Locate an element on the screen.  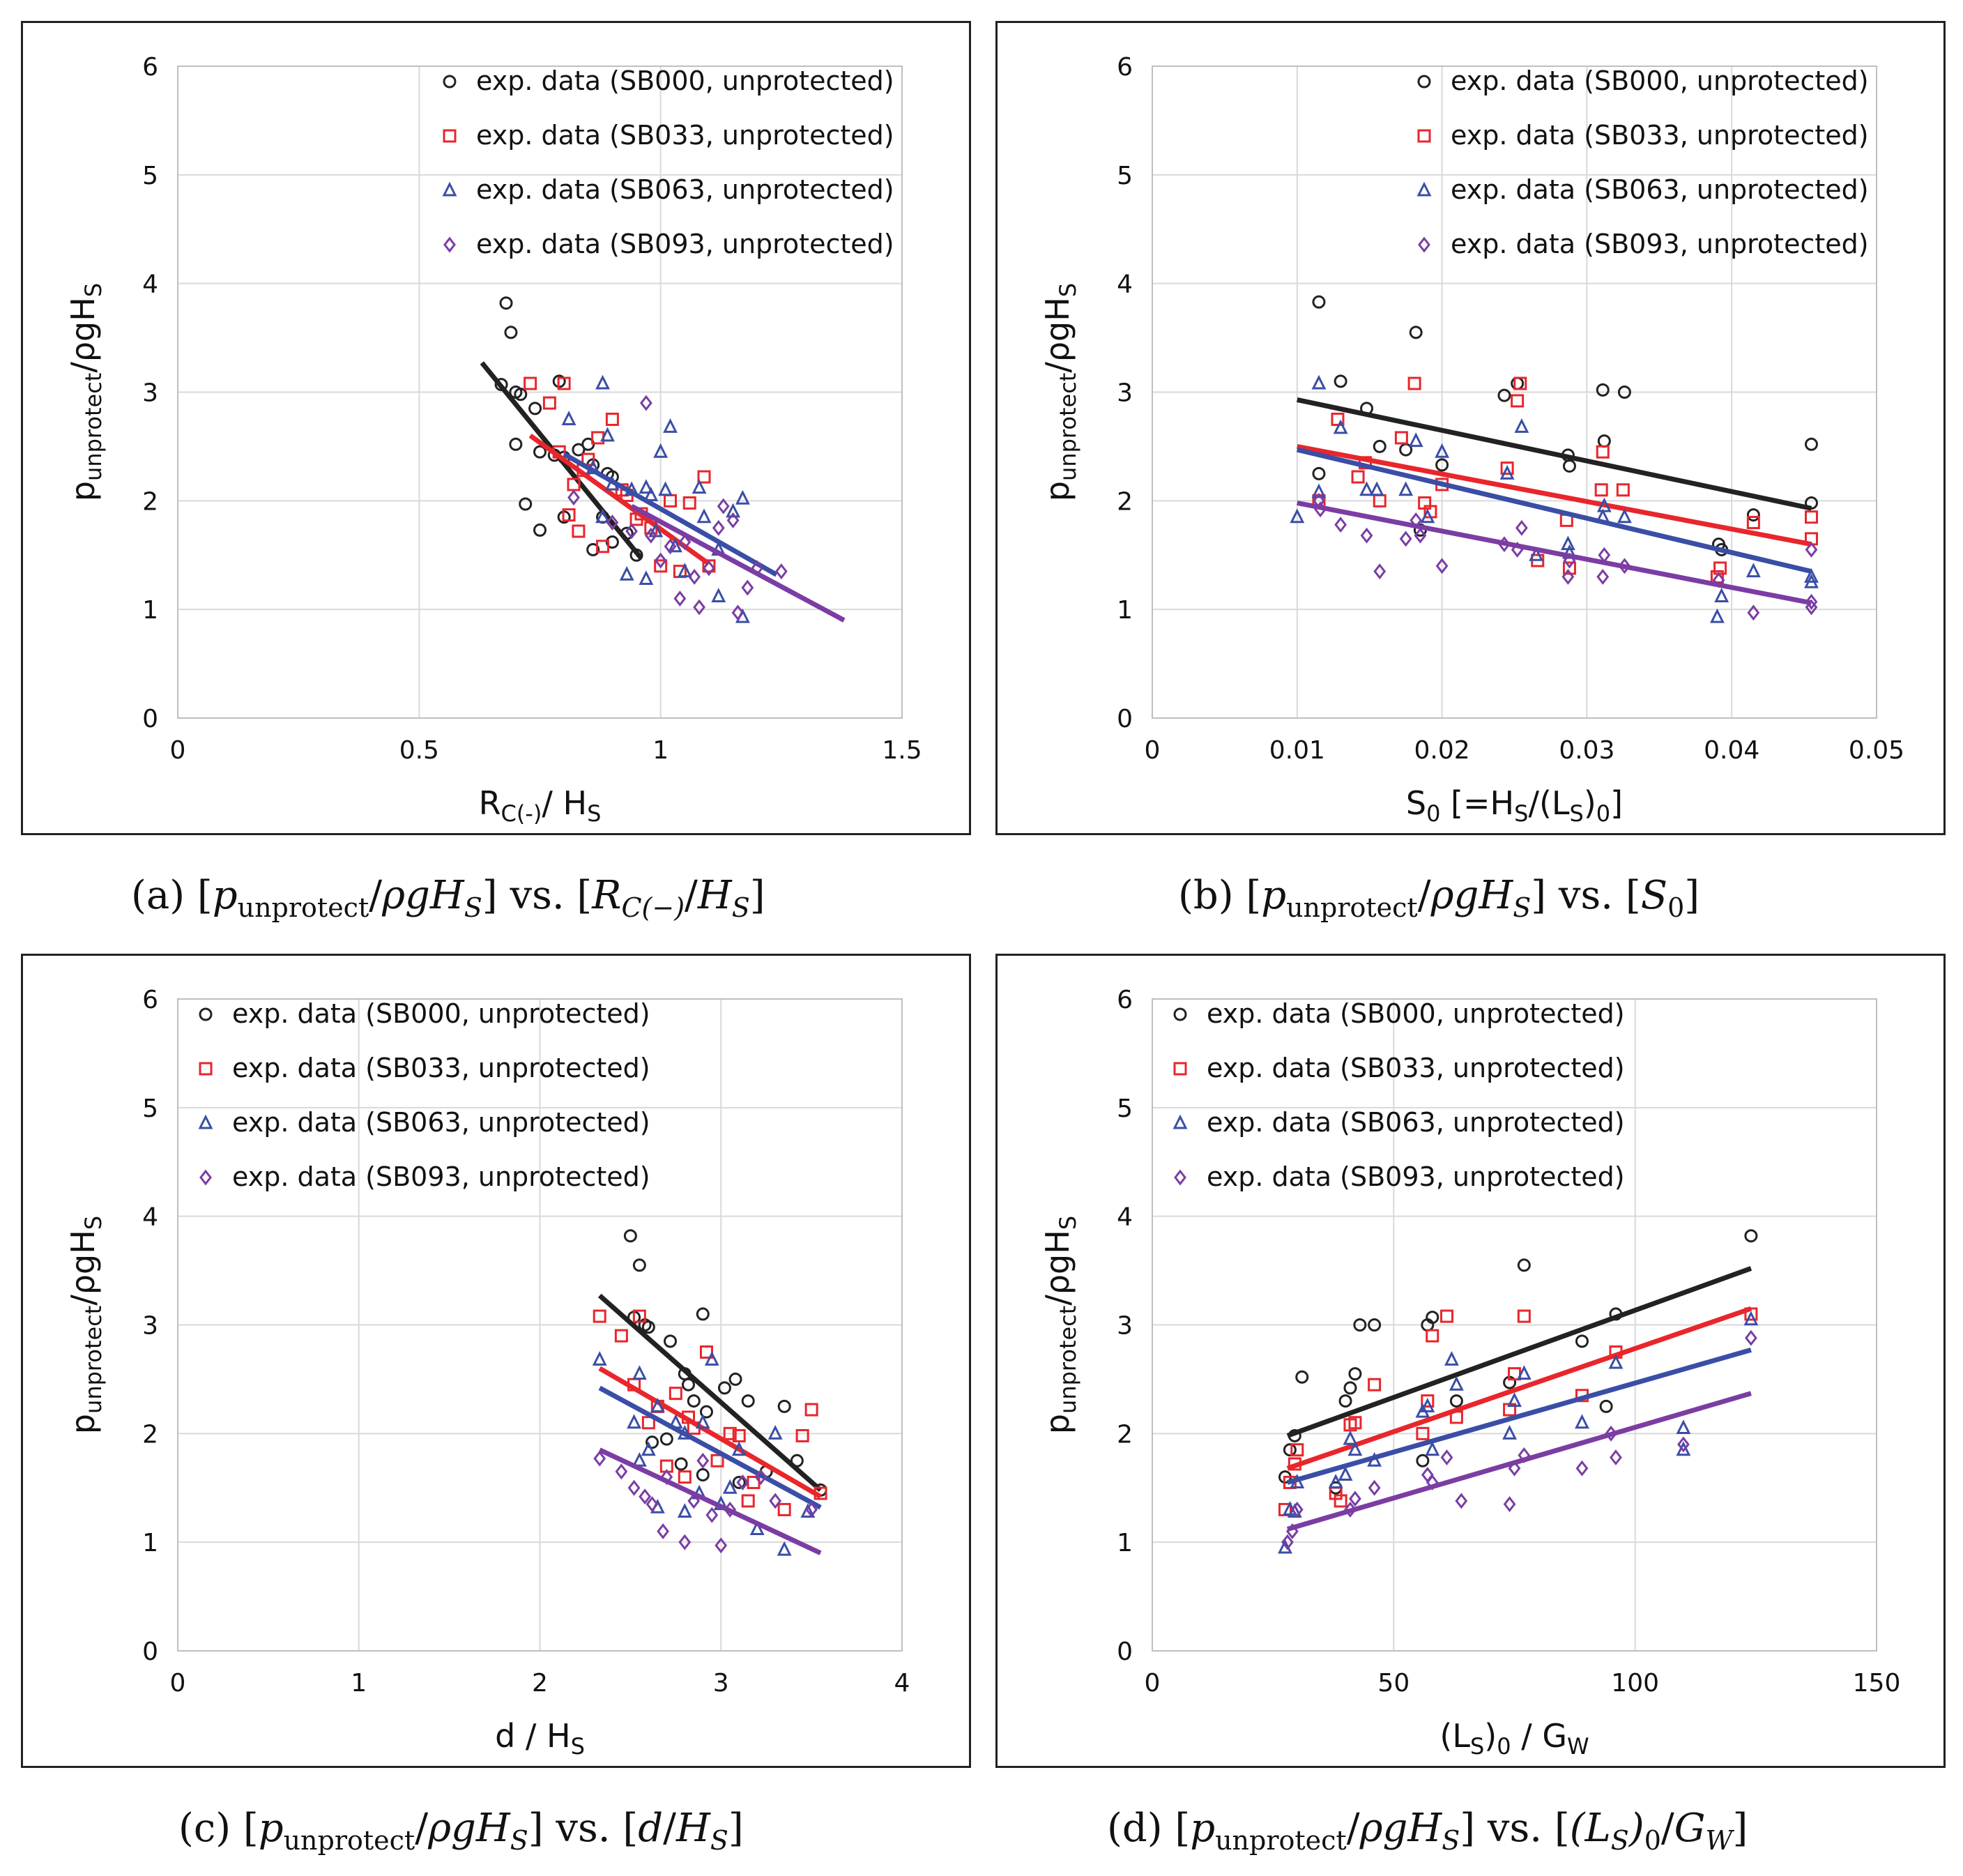
y-tick-label: 1 is located at coordinates (1125, 610).